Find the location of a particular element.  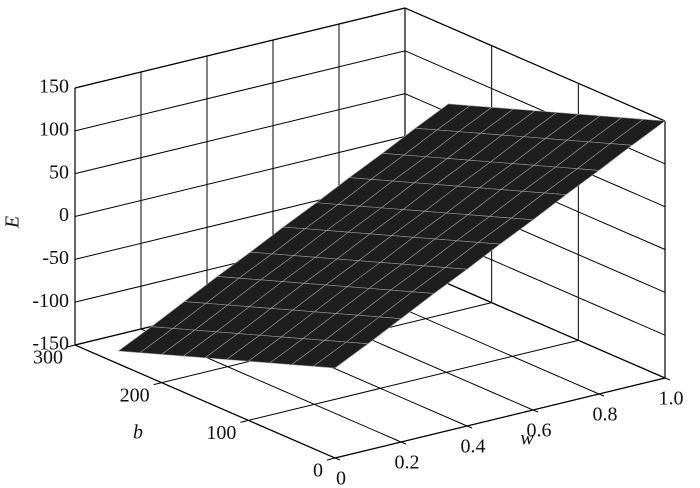

y-axis-label: b is located at coordinates (138, 433).